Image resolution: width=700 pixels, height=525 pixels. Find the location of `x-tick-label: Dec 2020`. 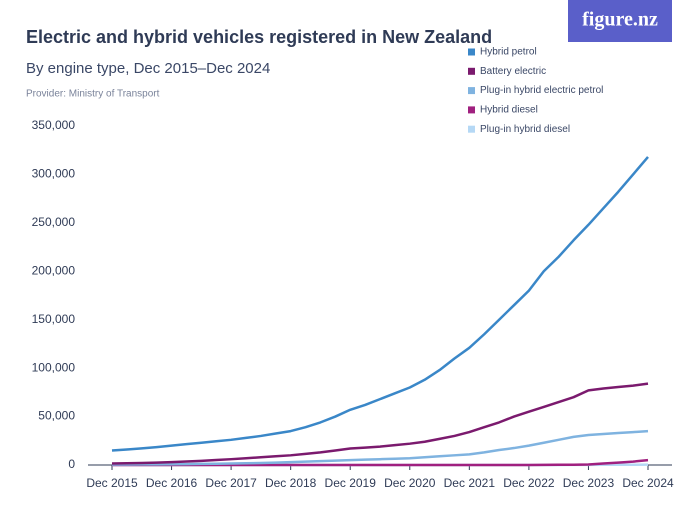

x-tick-label: Dec 2020 is located at coordinates (410, 483).